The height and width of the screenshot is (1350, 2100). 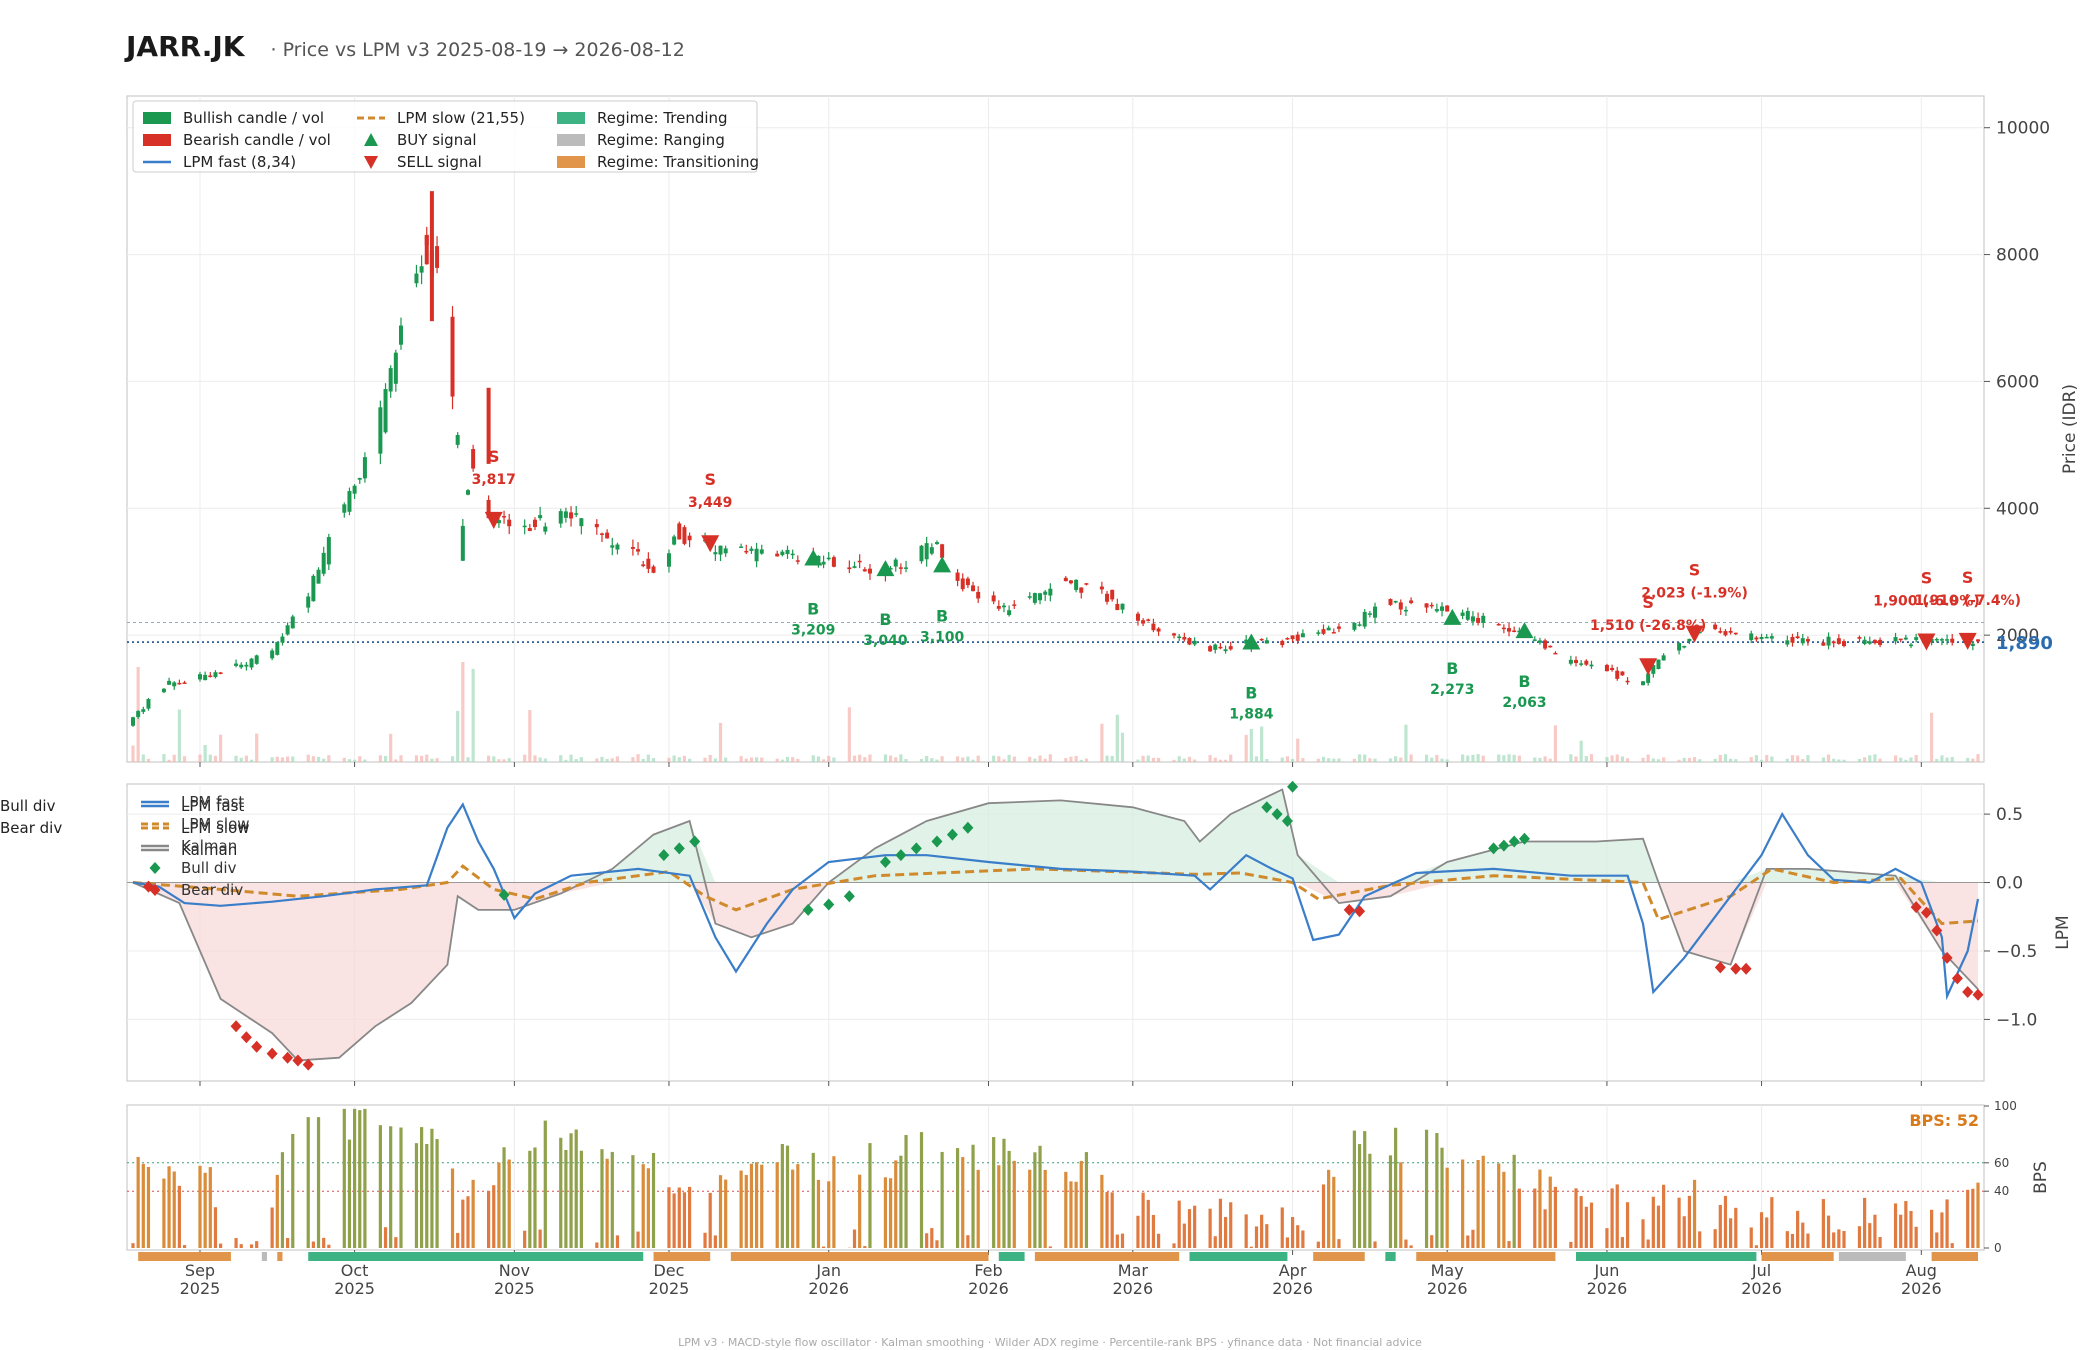 I want to click on buy-signal-price: 1,884, so click(x=1251, y=715).